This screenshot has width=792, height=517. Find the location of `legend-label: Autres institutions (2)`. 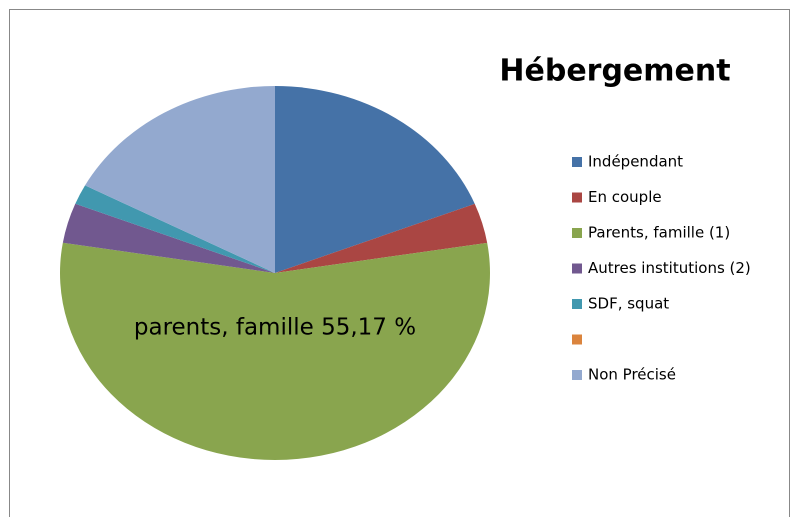

legend-label: Autres institutions (2) is located at coordinates (669, 268).